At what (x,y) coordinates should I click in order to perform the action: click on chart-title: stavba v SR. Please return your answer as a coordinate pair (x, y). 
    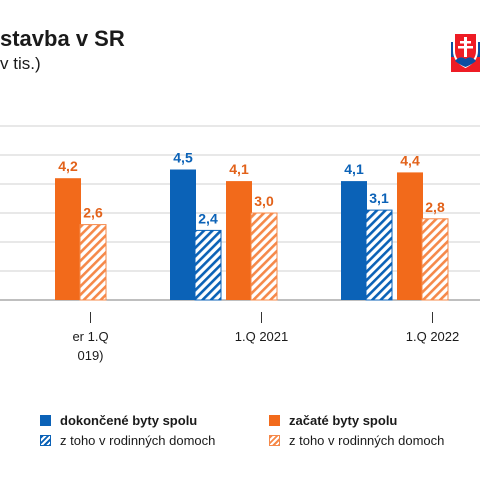
    Looking at the image, I should click on (62, 38).